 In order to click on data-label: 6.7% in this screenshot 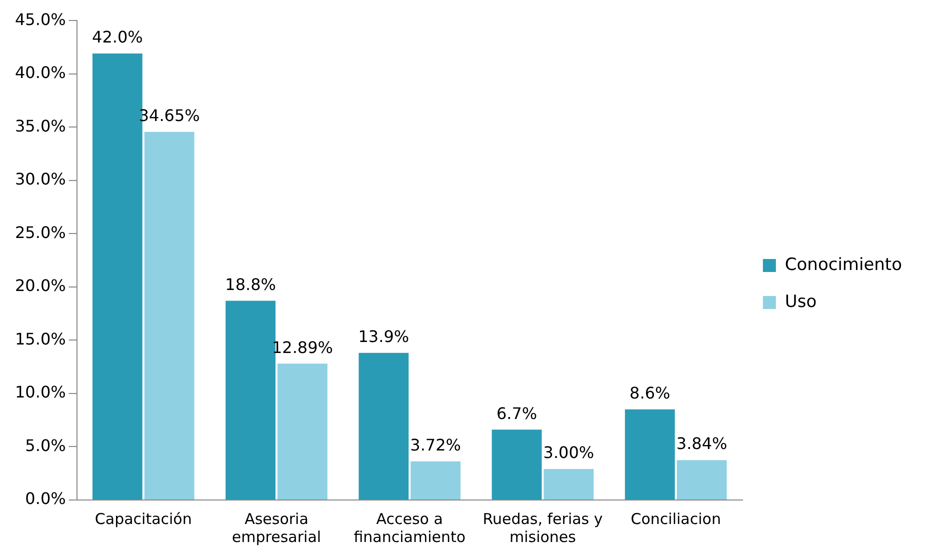, I will do `click(517, 413)`.